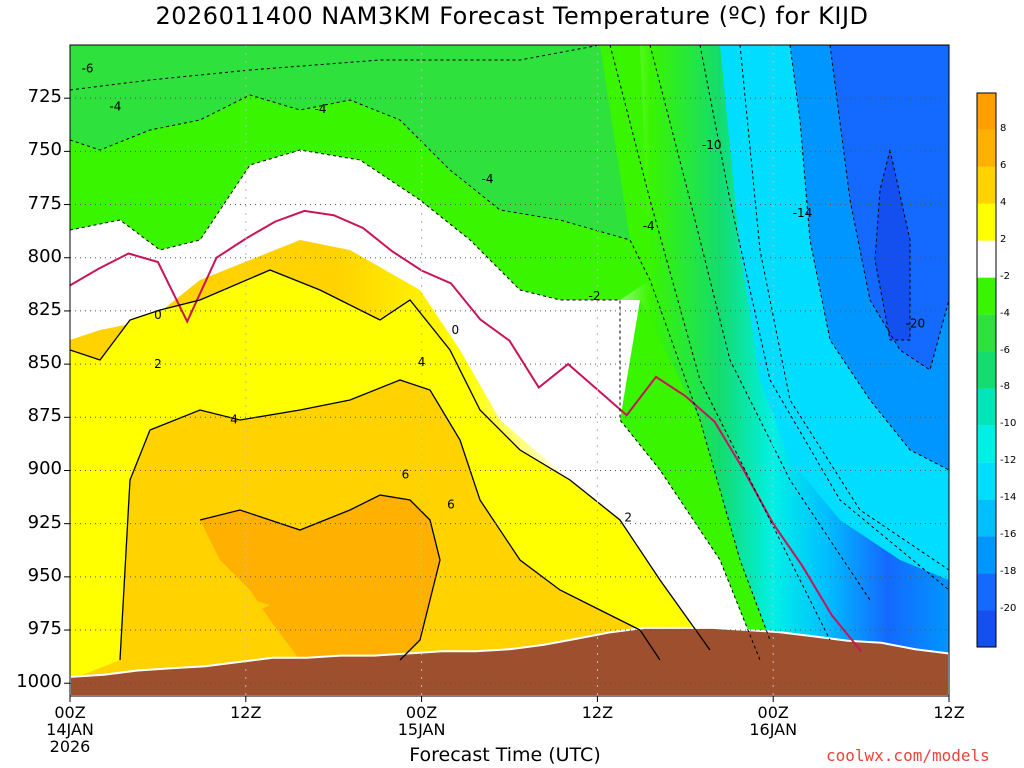 The height and width of the screenshot is (768, 1024). I want to click on colorbar-label: -2, so click(1005, 276).